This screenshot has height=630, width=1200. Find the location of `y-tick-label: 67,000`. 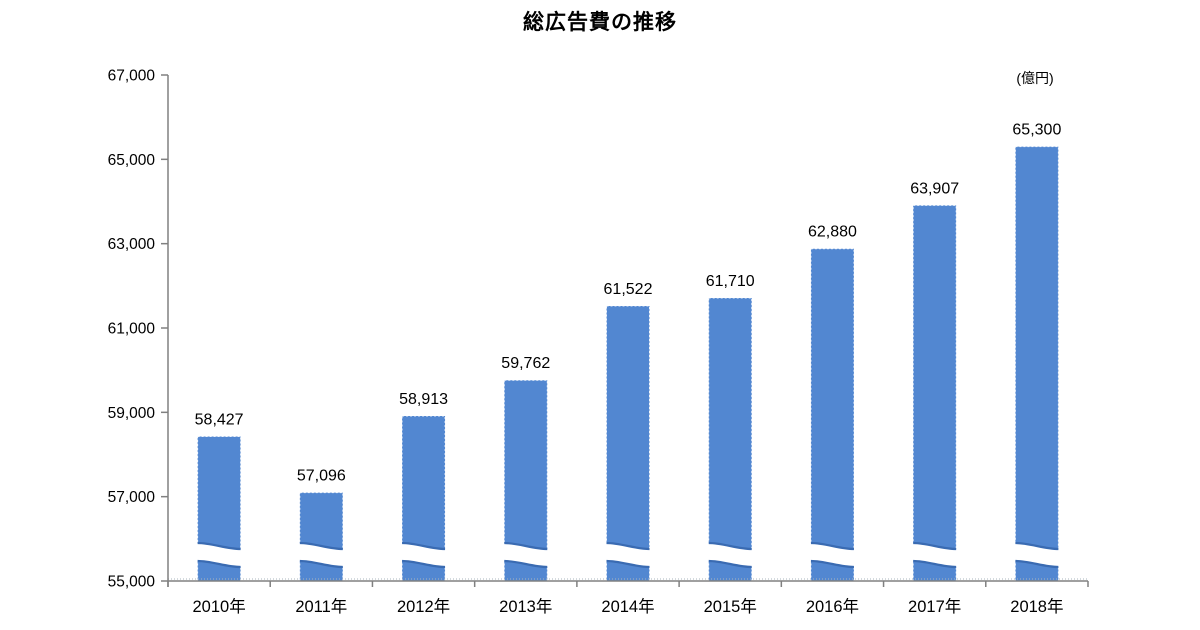

y-tick-label: 67,000 is located at coordinates (132, 76).